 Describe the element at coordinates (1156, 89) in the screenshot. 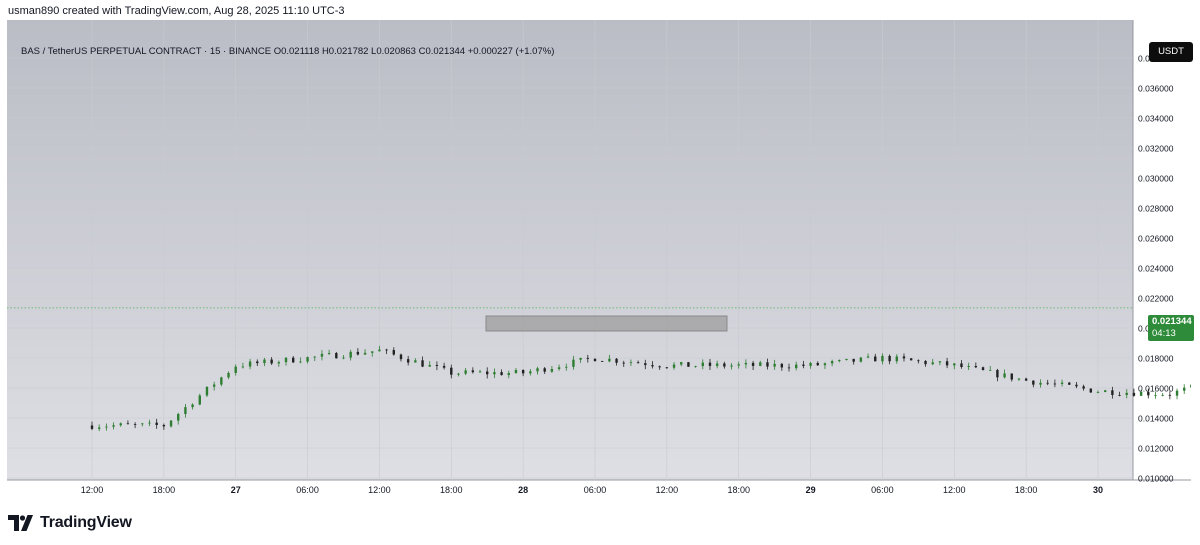

I see `y-tick-label: 0.036000` at that location.